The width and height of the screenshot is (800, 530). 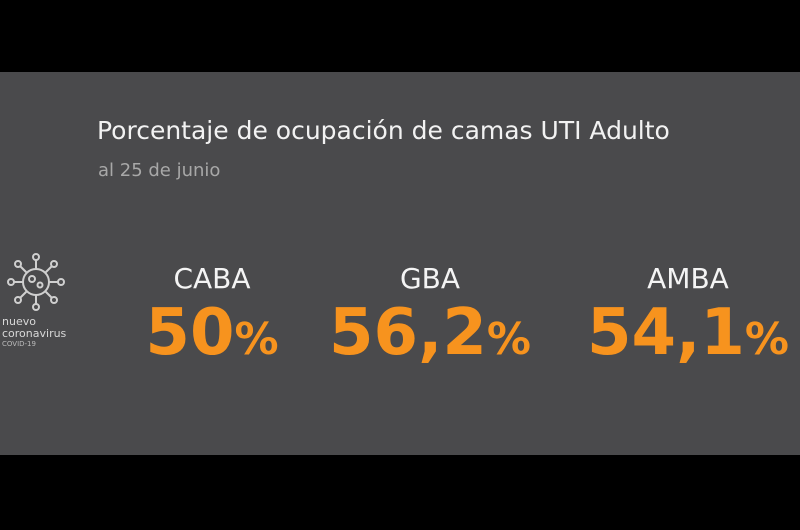 I want to click on logo: nuevo coronavirus COVID-19, so click(x=43, y=300).